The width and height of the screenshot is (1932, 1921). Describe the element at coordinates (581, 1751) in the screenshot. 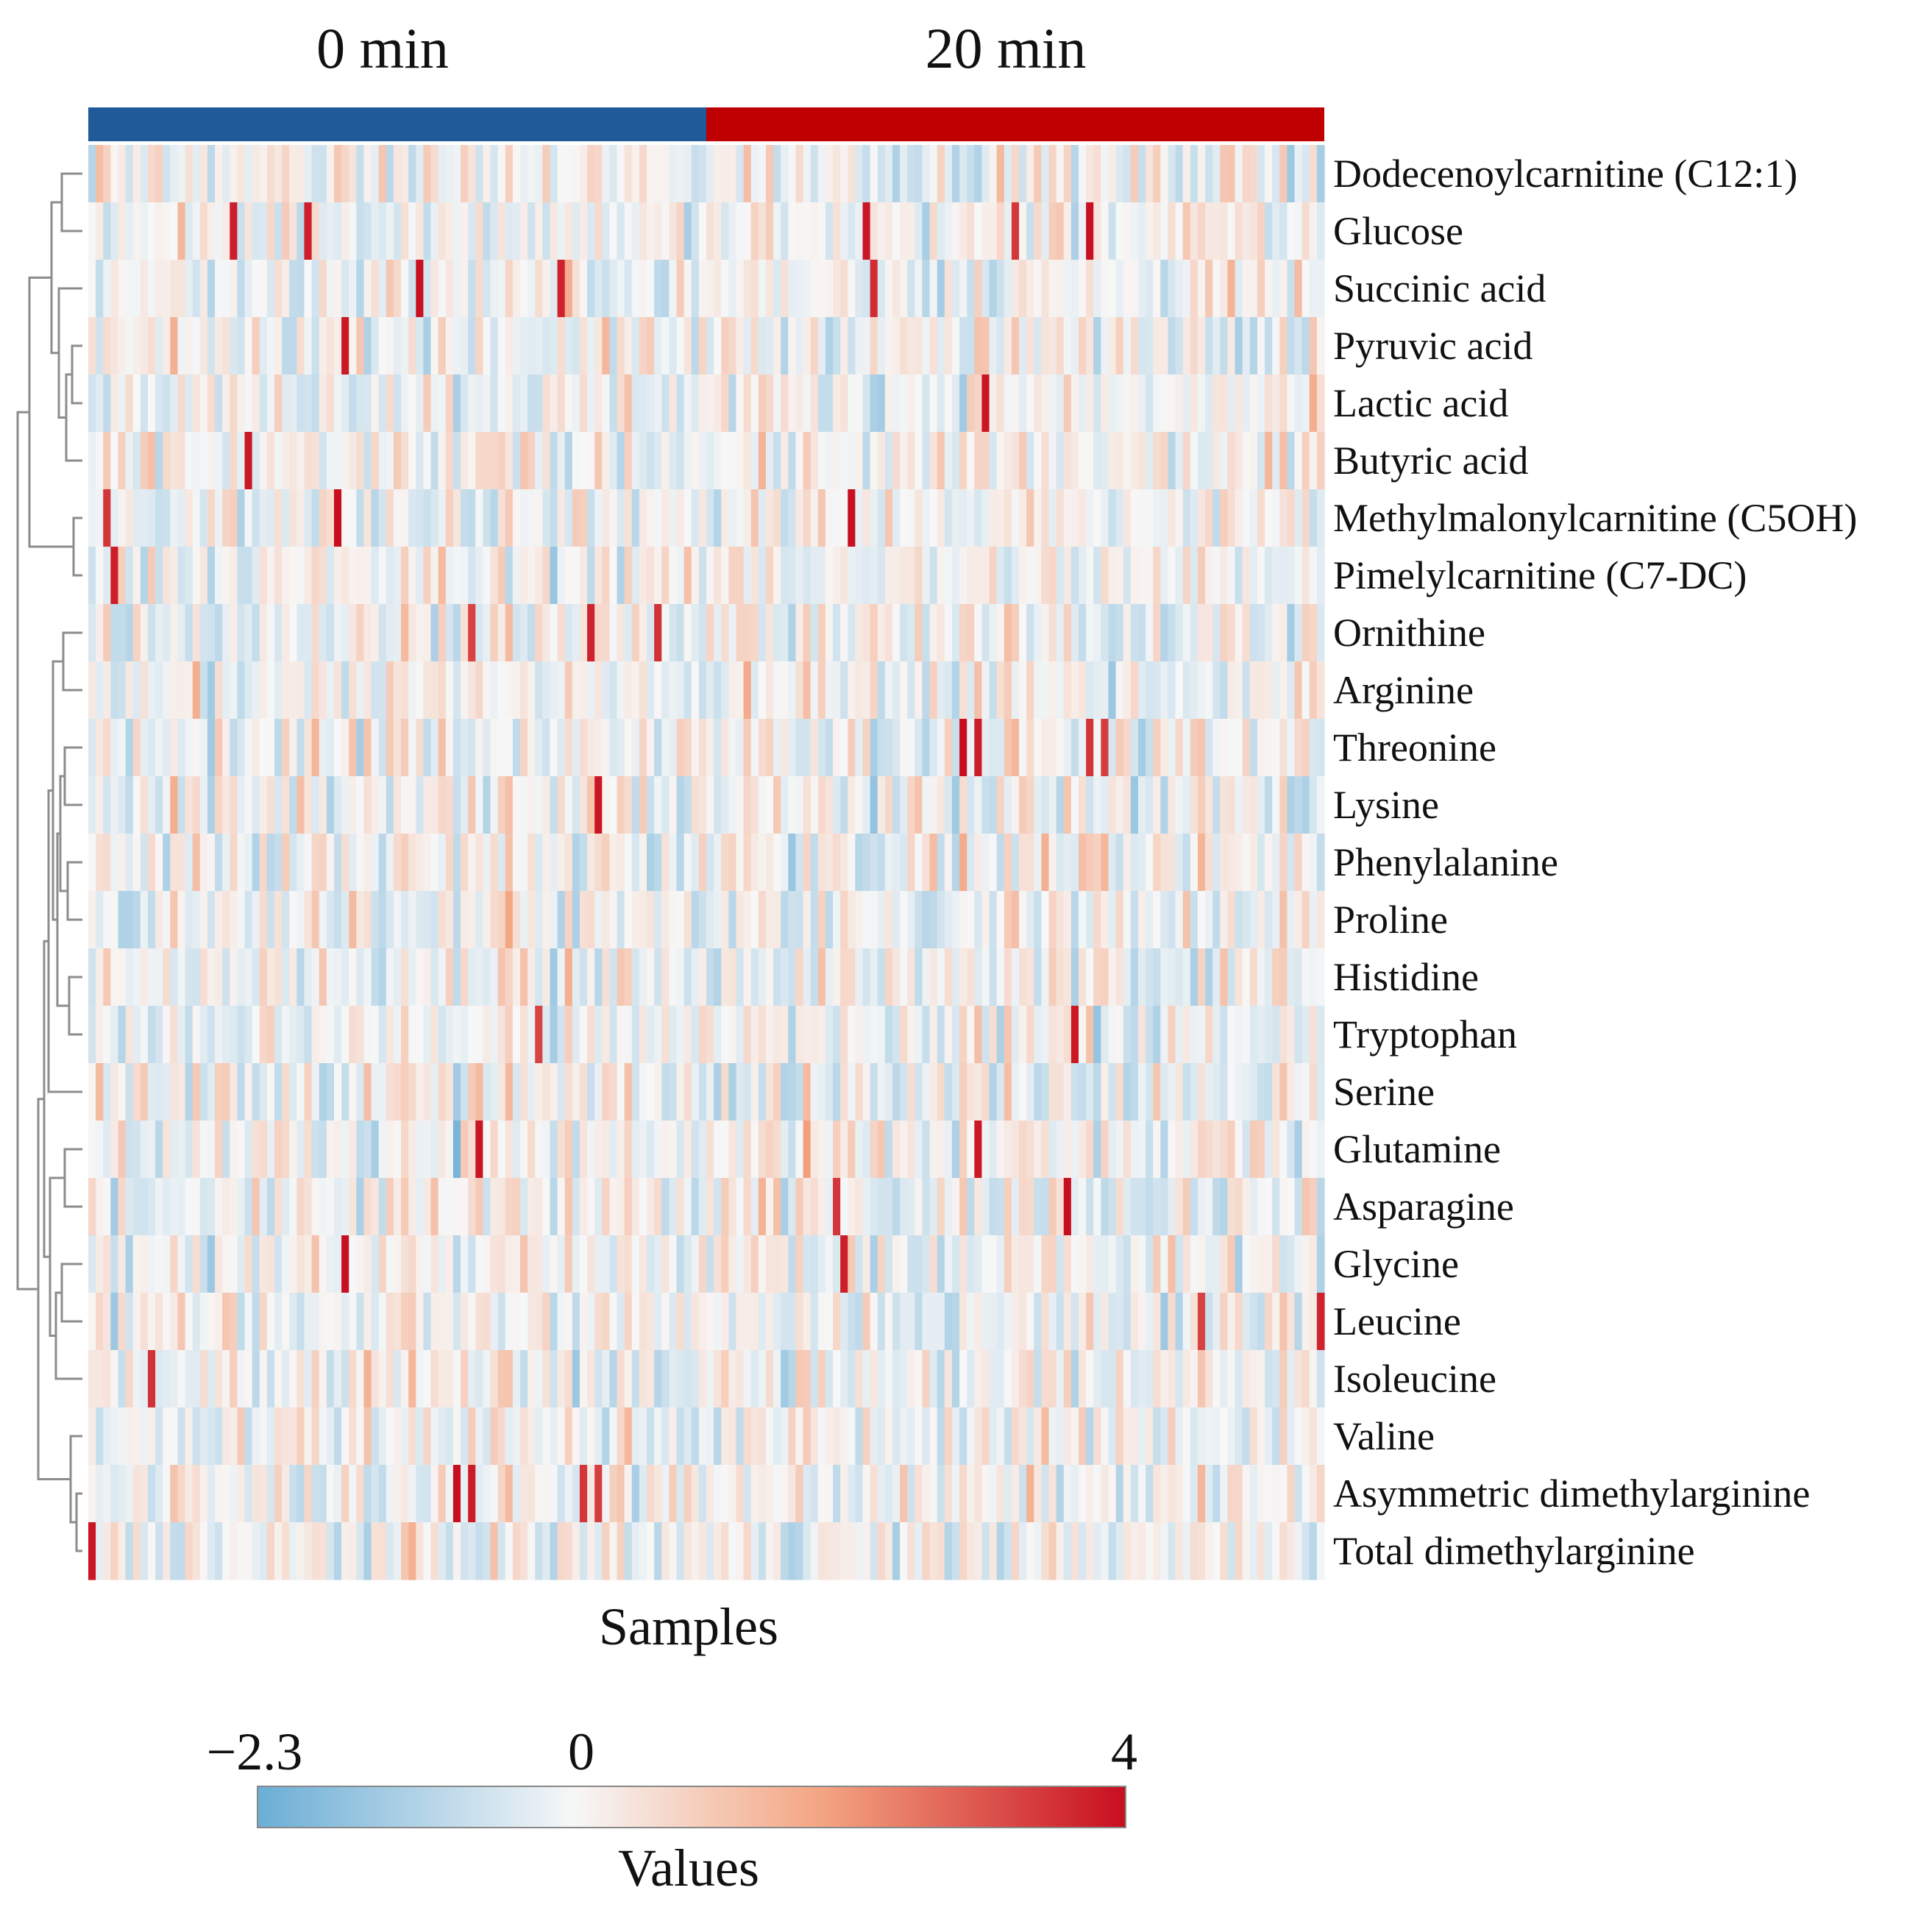

I see `colorbar-tick-zero: 0` at that location.